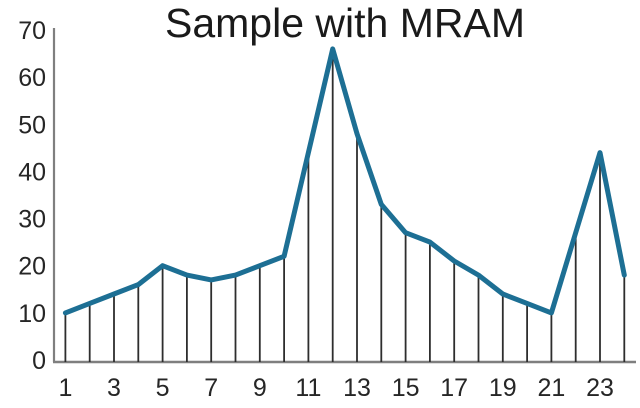 The image size is (640, 408). Describe the element at coordinates (357, 388) in the screenshot. I see `x-axis-tick-label: 13` at that location.